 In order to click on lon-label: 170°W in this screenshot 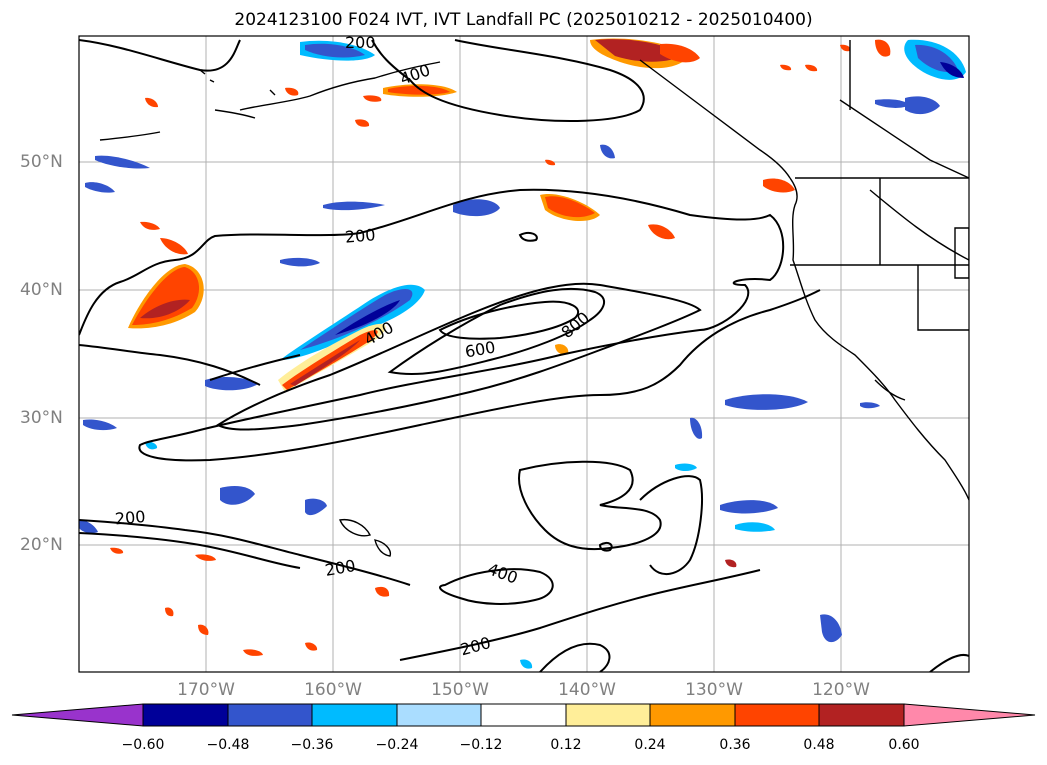, I will do `click(206, 690)`.